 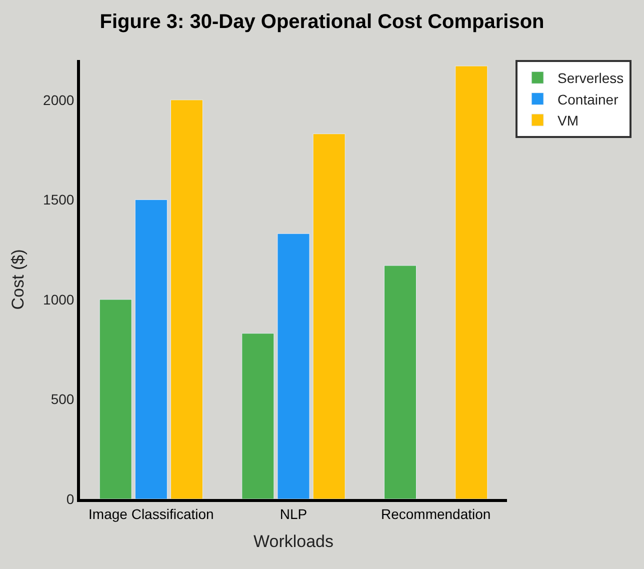 I want to click on legend-label: VM, so click(x=568, y=120).